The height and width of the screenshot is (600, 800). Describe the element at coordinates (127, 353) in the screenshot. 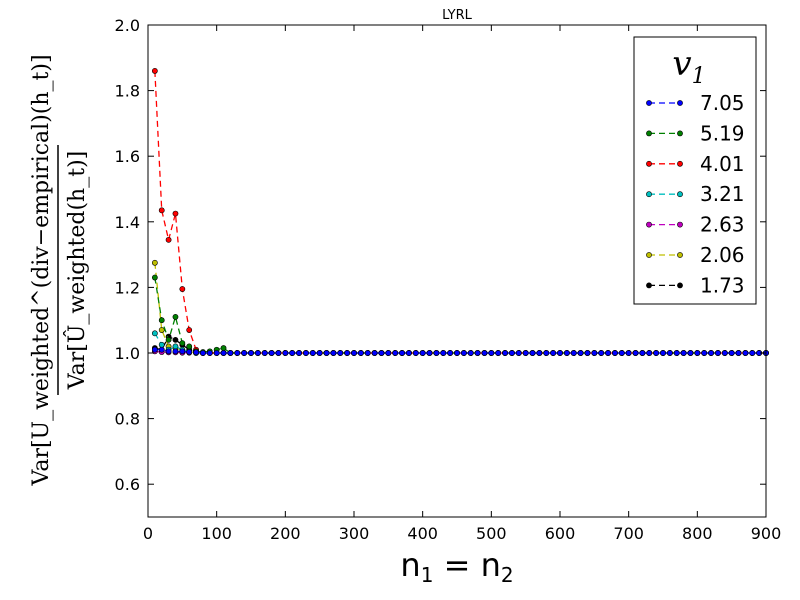

I see `y-tick-label: 1.0` at that location.